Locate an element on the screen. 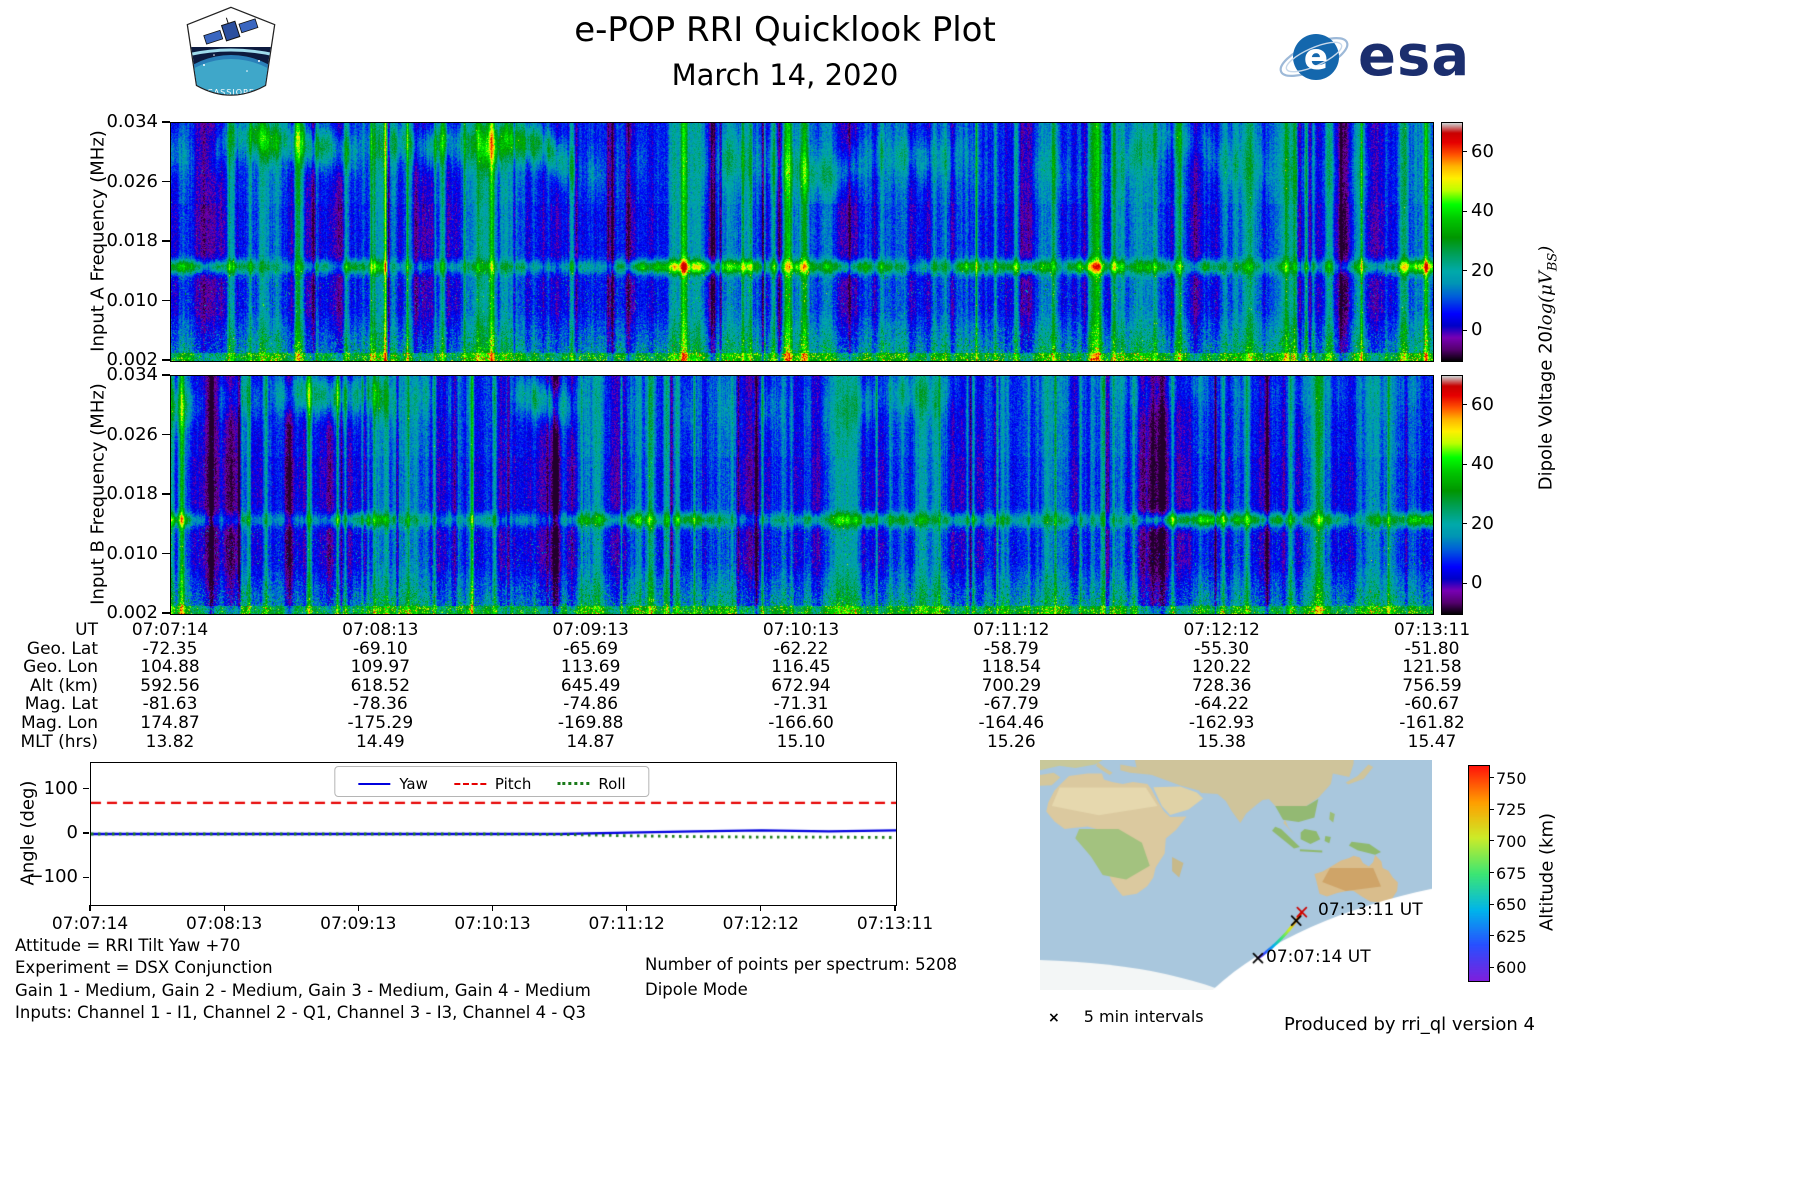  colorbar-b-tick-label: 0 is located at coordinates (1477, 583).